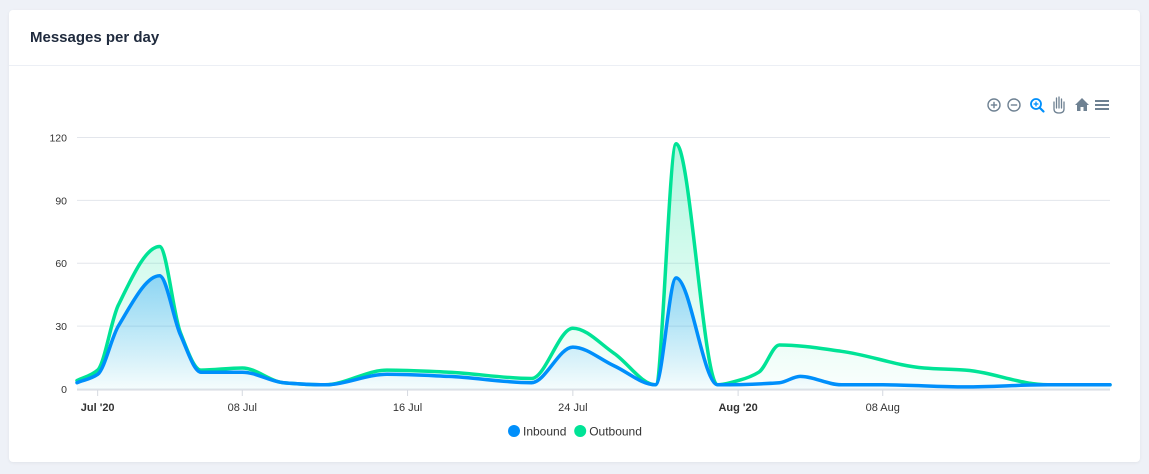  Describe the element at coordinates (572, 408) in the screenshot. I see `x-tick-label: 24 Jul` at that location.